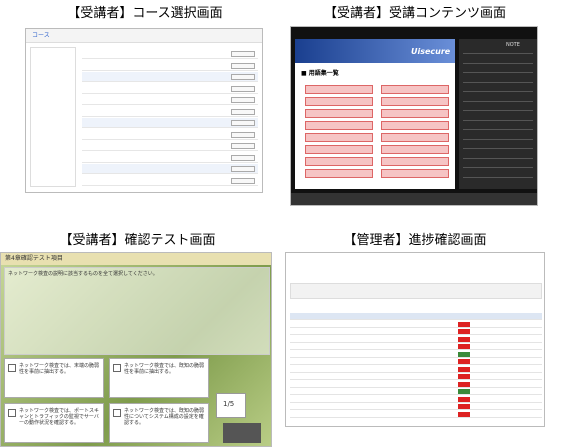  I want to click on question: ネットワーク検査の説明に該当するものを全て選択してください。, so click(83, 274).